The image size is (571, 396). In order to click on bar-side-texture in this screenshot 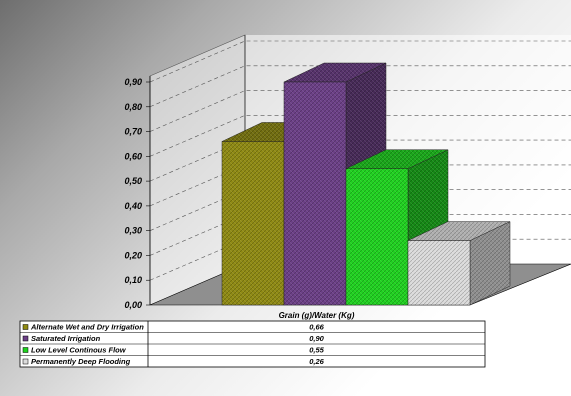, I will do `click(490, 263)`.